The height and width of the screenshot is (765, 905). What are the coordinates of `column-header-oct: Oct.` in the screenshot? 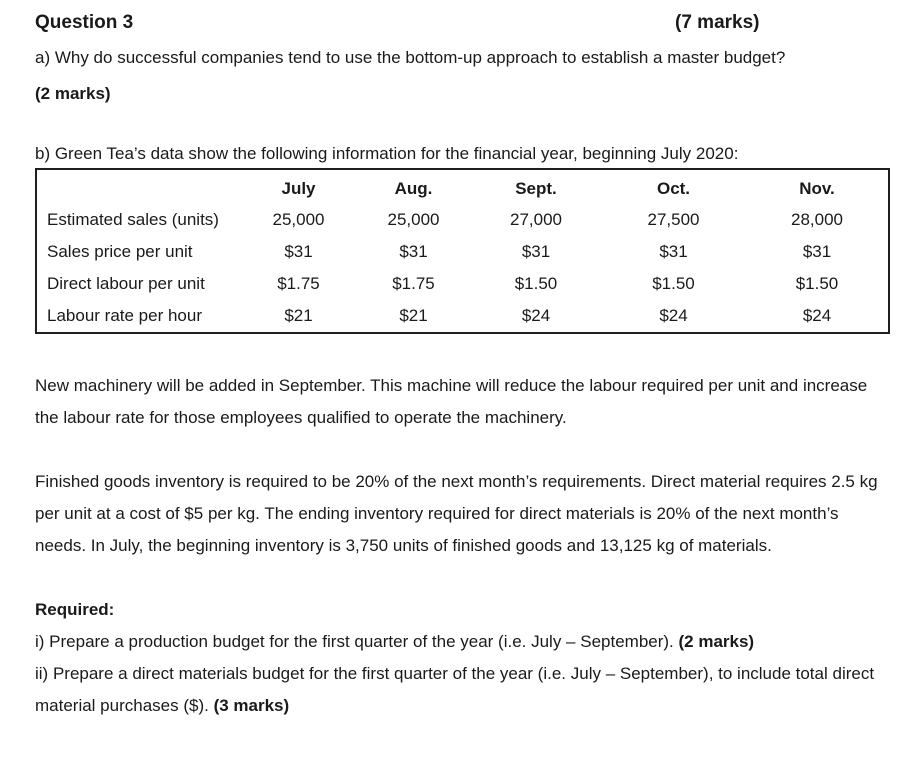 It's located at (673, 188).